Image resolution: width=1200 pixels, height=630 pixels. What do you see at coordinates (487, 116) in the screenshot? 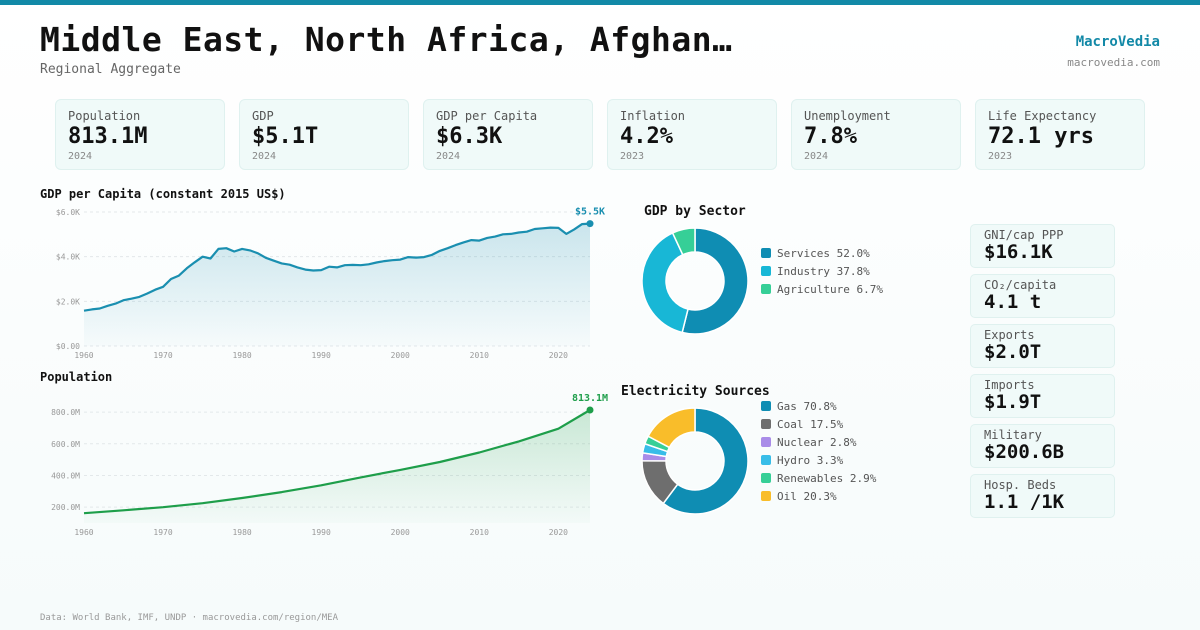
I see `kpi-label: GDP per Capita` at bounding box center [487, 116].